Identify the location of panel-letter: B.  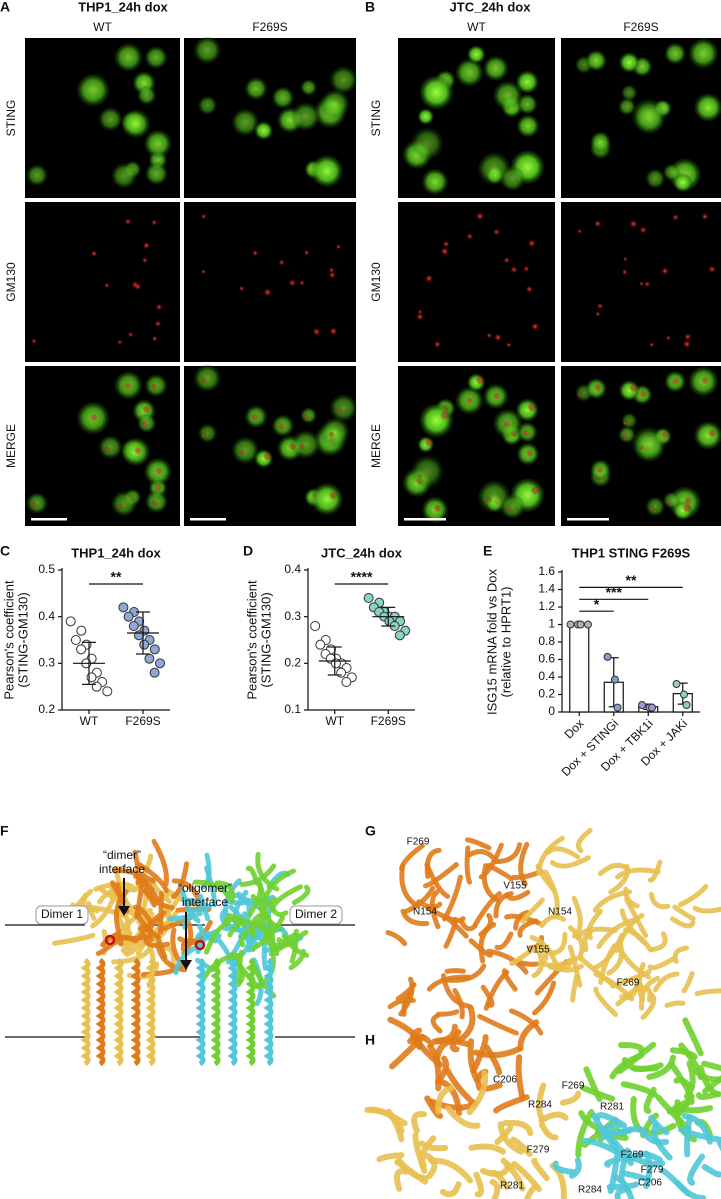
(370, 7).